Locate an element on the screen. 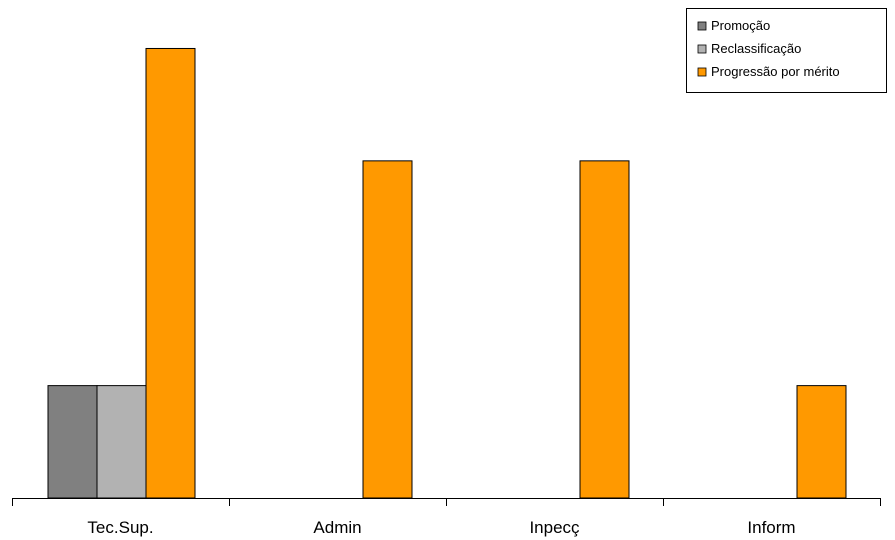 The width and height of the screenshot is (895, 540). x-tick-label-3: Inpecç is located at coordinates (554, 527).